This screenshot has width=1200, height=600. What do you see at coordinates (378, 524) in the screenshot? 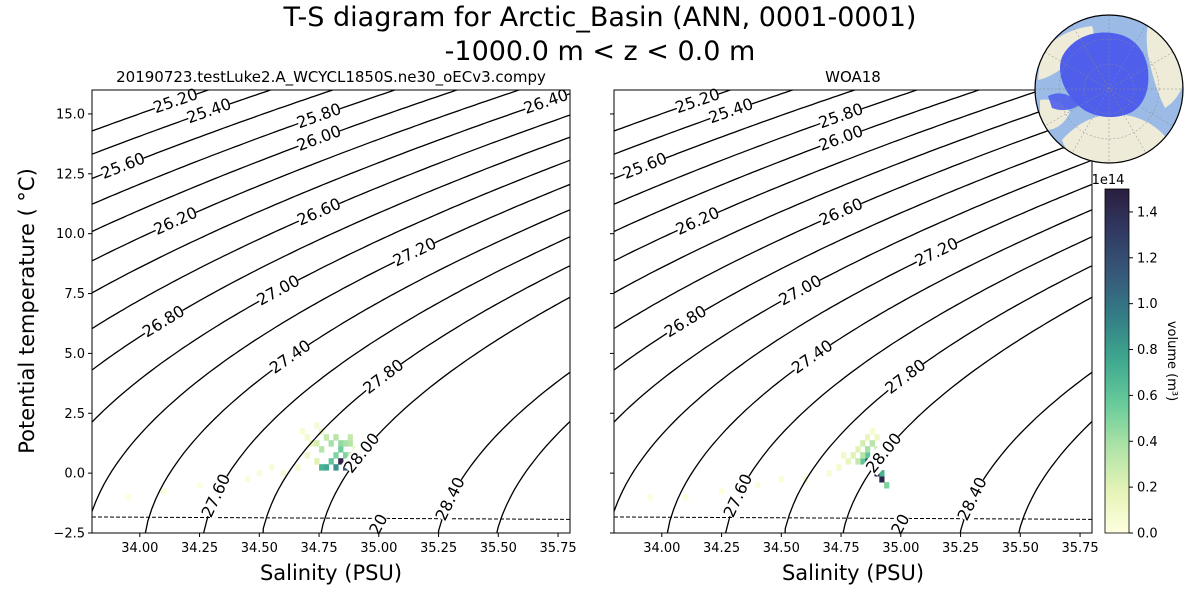
I see `l-pressure-label-bg` at bounding box center [378, 524].